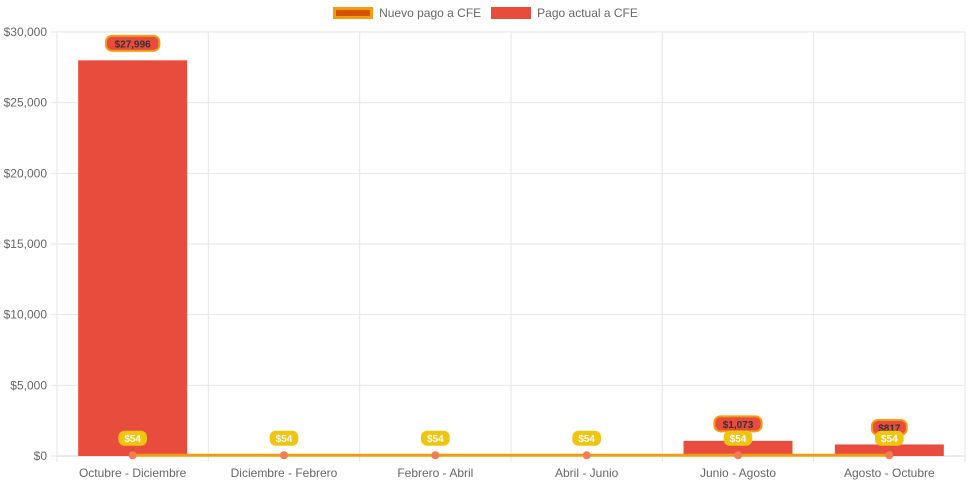 The width and height of the screenshot is (971, 485). I want to click on y-tick-label: $0, so click(41, 456).